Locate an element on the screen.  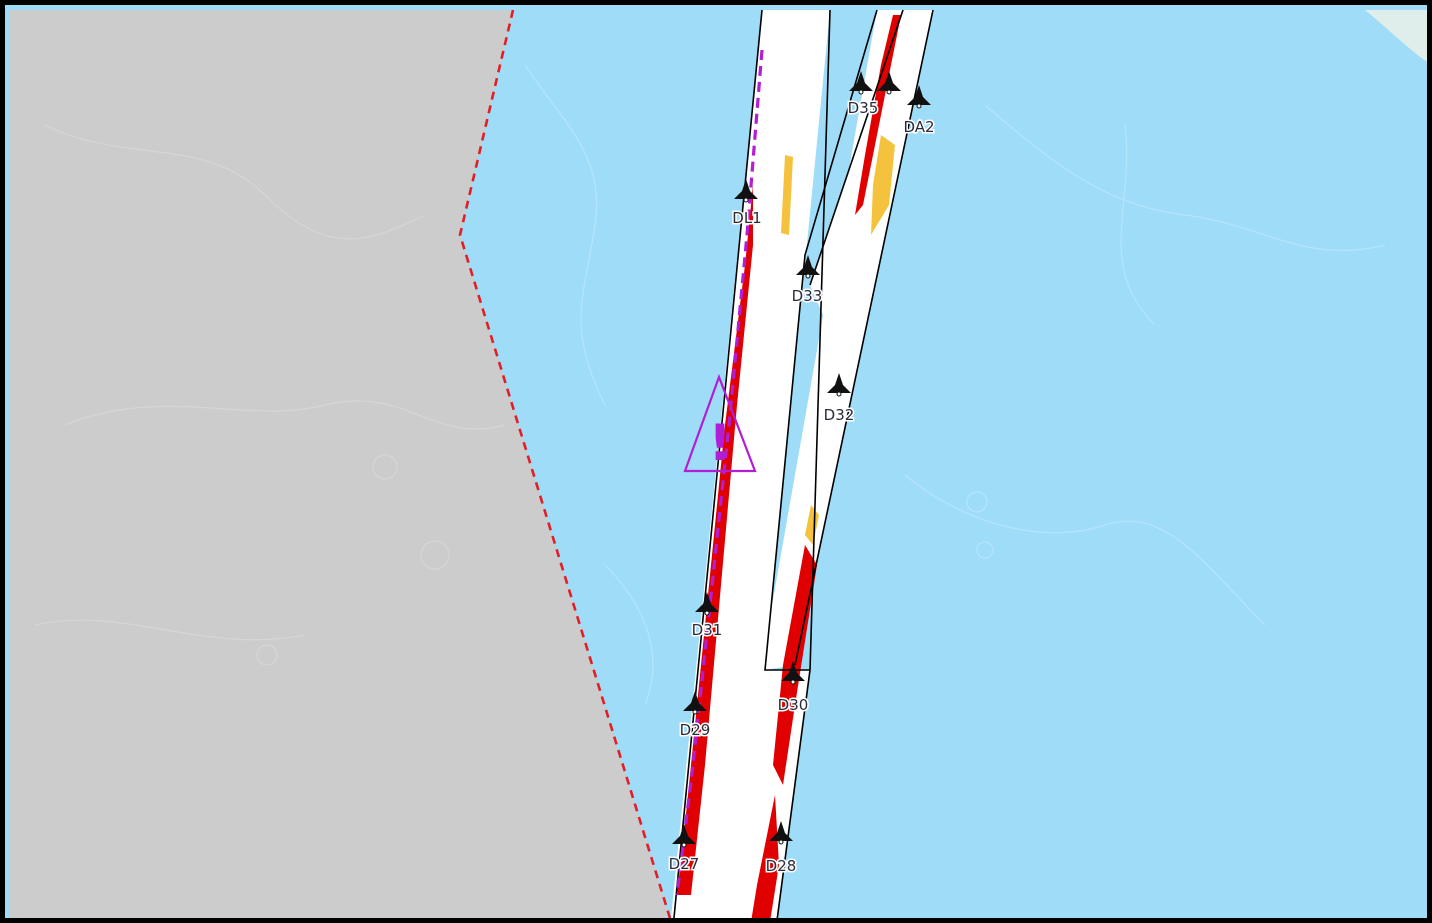
restricted-area-boundary is located at coordinates (565, 463).